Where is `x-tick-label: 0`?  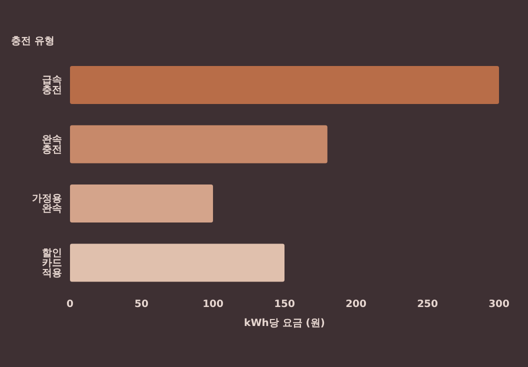 x-tick-label: 0 is located at coordinates (70, 304).